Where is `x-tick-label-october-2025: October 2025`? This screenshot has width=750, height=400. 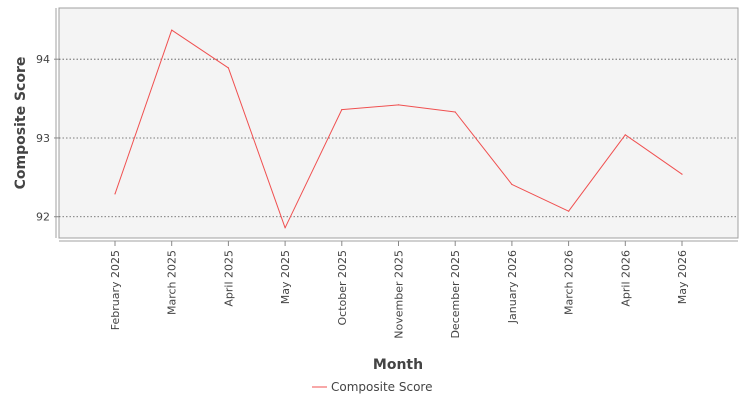 x-tick-label-october-2025: October 2025 is located at coordinates (342, 288).